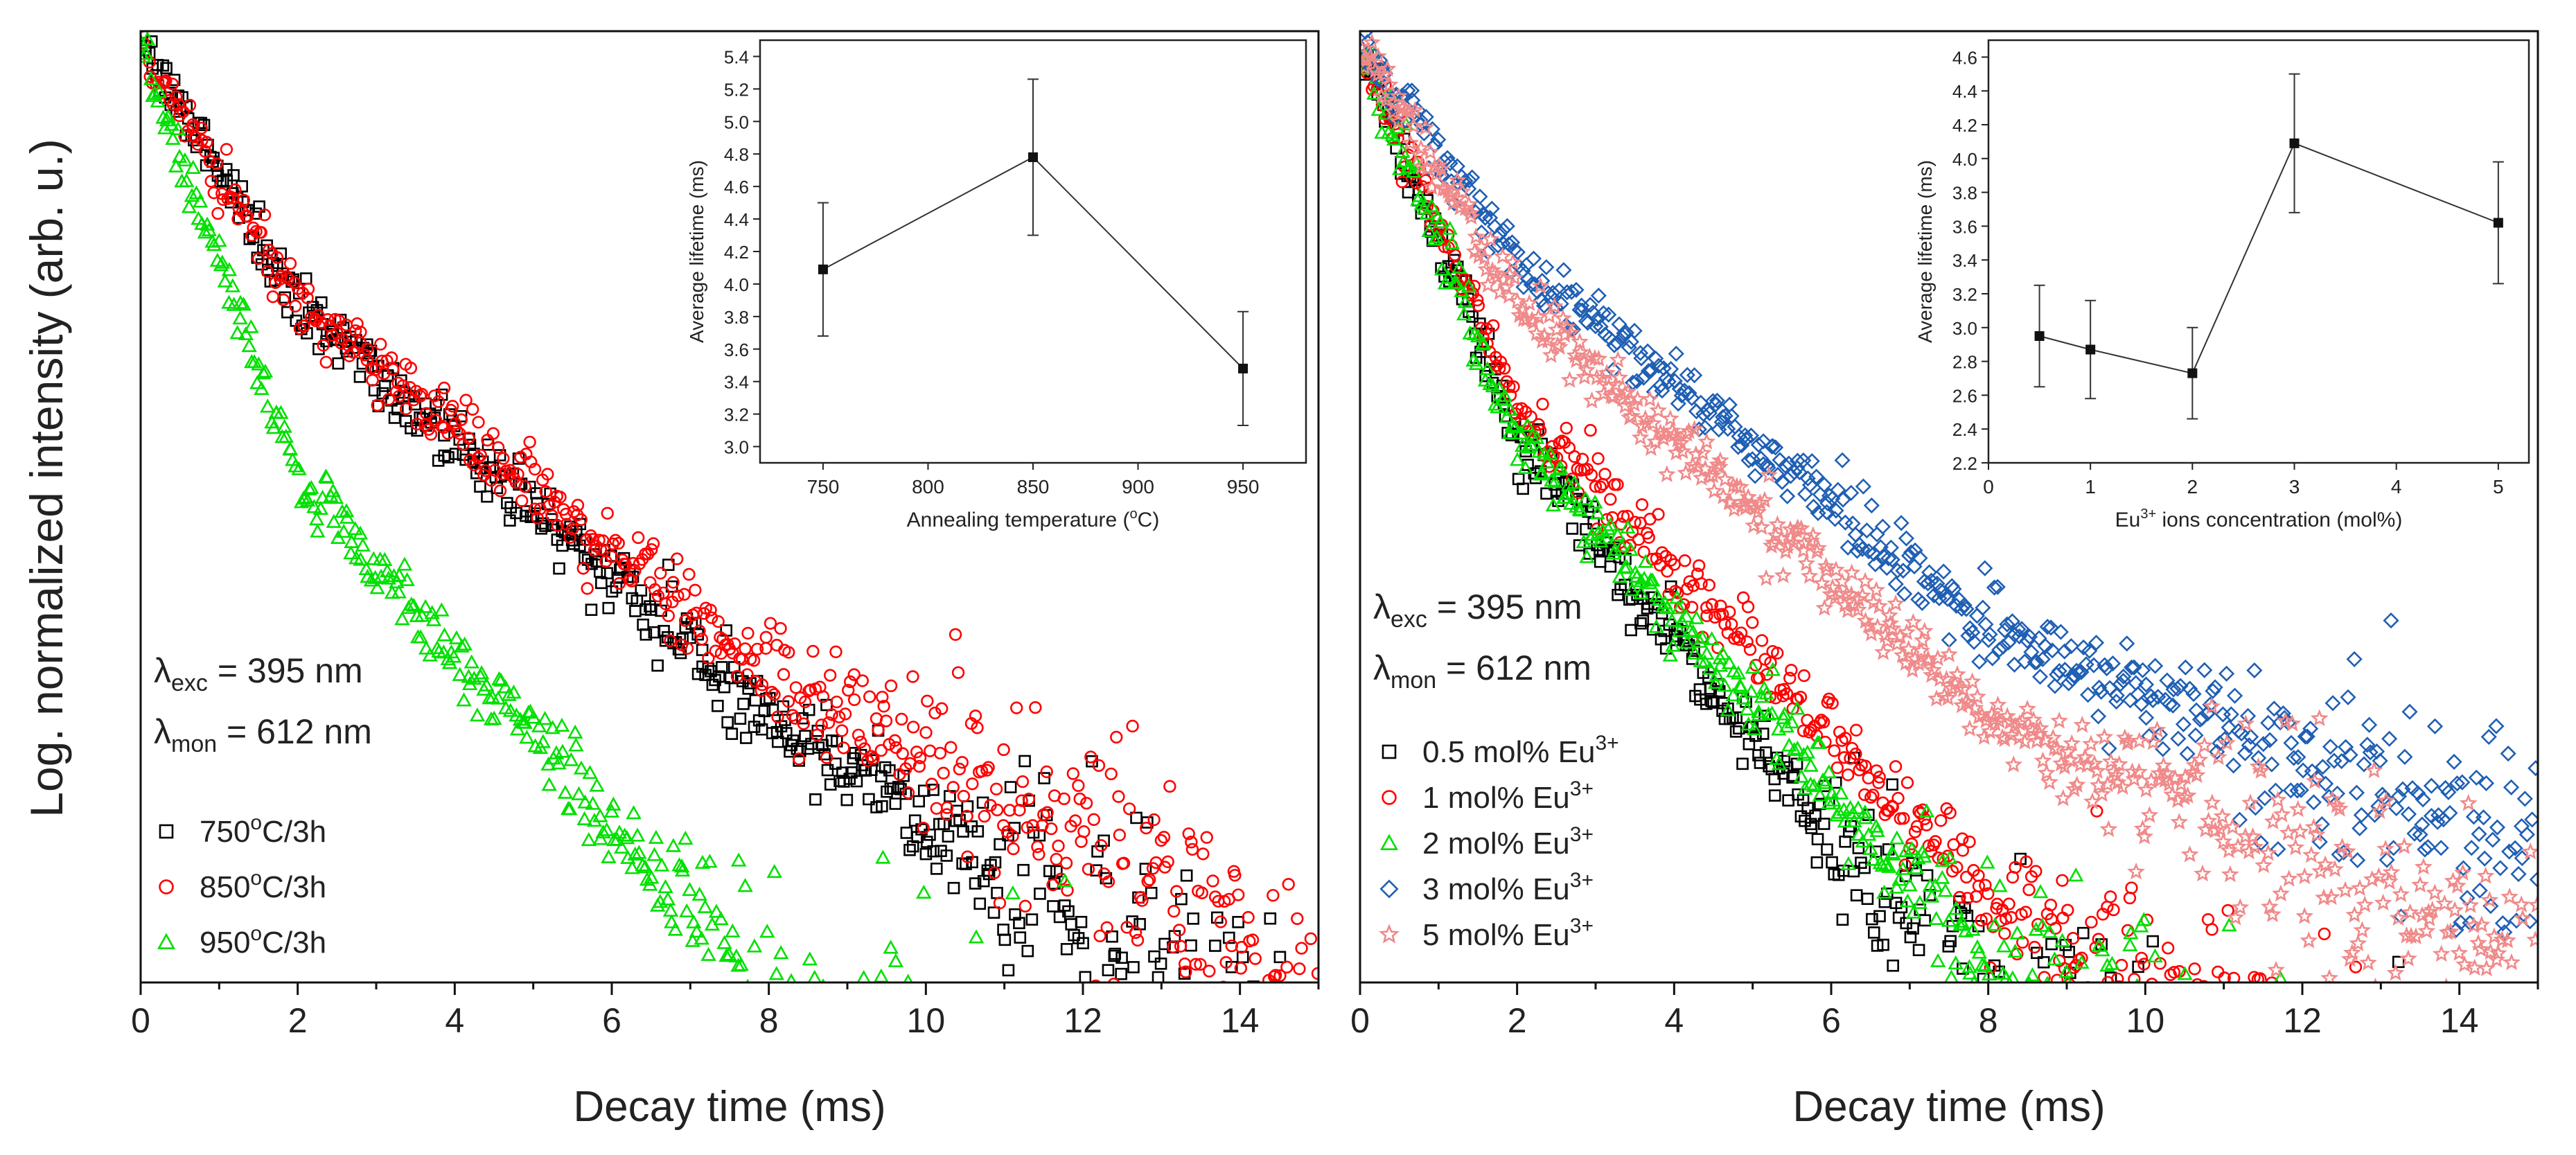 This screenshot has height=1155, width=2576. Describe the element at coordinates (2498, 486) in the screenshot. I see `inset-x-tick-label: 5` at that location.